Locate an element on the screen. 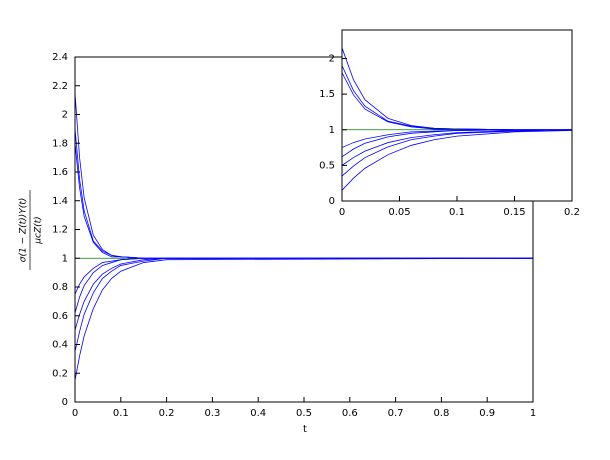 The height and width of the screenshot is (460, 610). y-label-numerator: σ(1 − Z(t))Y(t) is located at coordinates (24, 230).